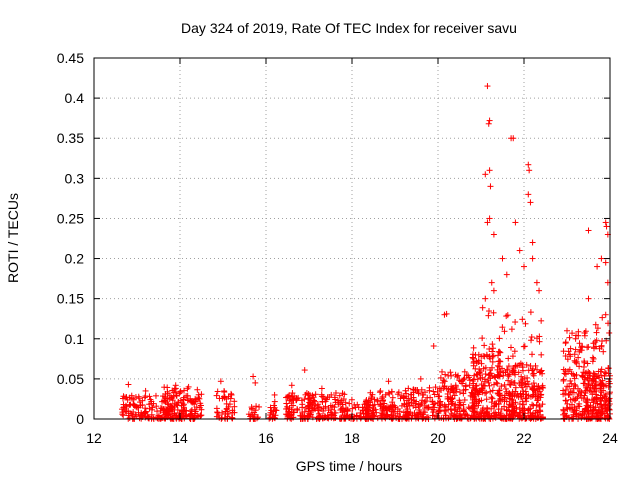 This screenshot has height=480, width=640. Describe the element at coordinates (13, 238) in the screenshot. I see `y-axis-label: ROTI / TECUs` at that location.